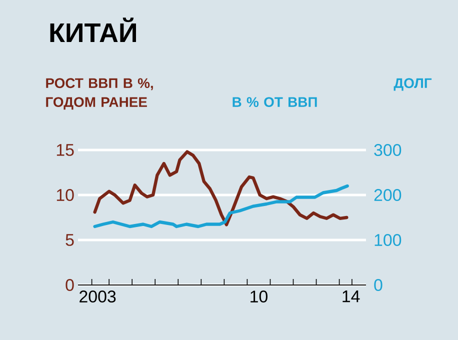 The image size is (458, 340). I want to click on y-tick-label: 0, so click(70, 285).